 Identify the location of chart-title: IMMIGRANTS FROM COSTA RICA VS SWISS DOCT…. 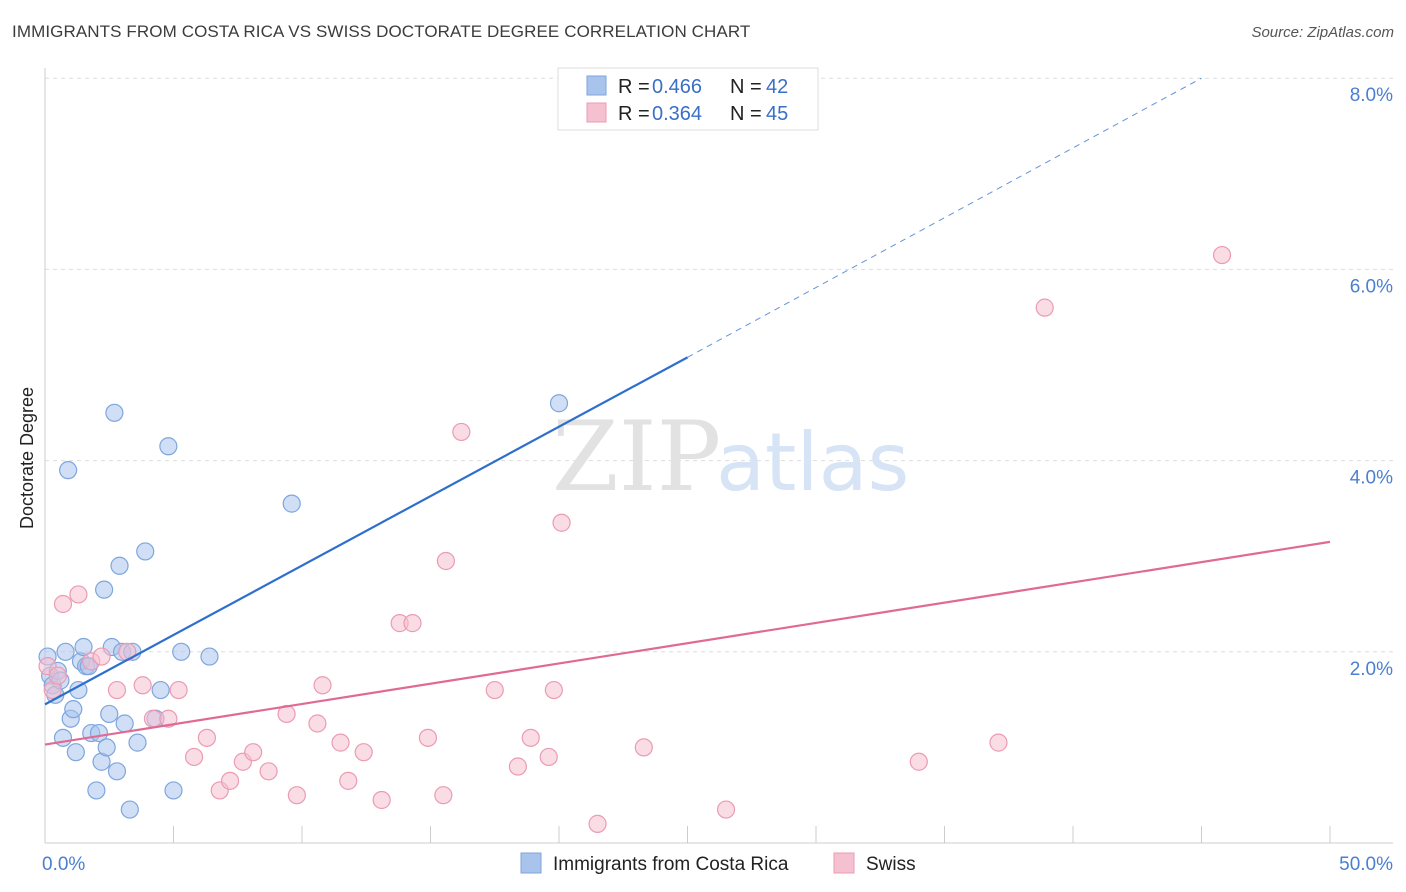
(381, 31).